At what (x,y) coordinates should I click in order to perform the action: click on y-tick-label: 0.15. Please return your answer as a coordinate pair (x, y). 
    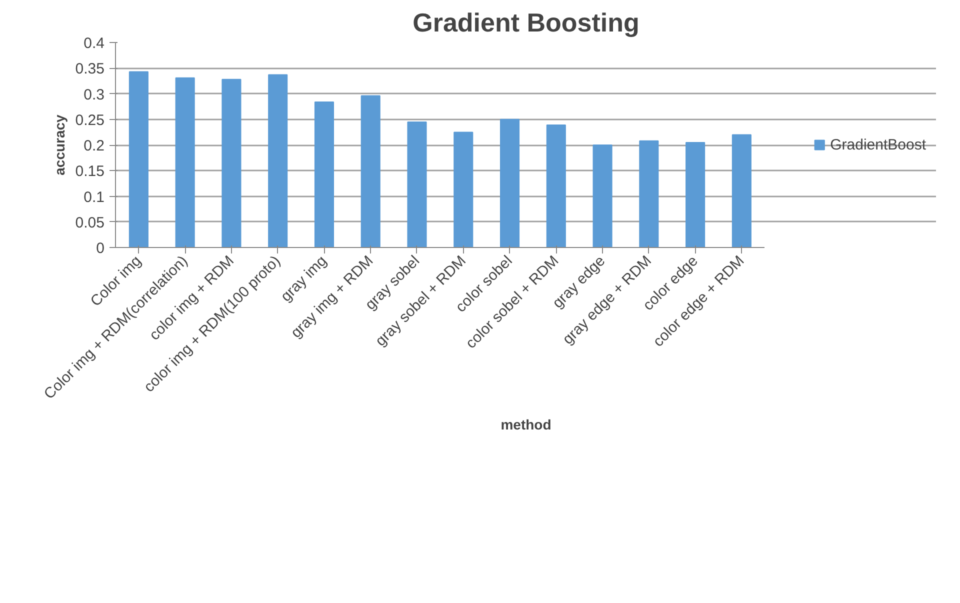
    Looking at the image, I should click on (90, 171).